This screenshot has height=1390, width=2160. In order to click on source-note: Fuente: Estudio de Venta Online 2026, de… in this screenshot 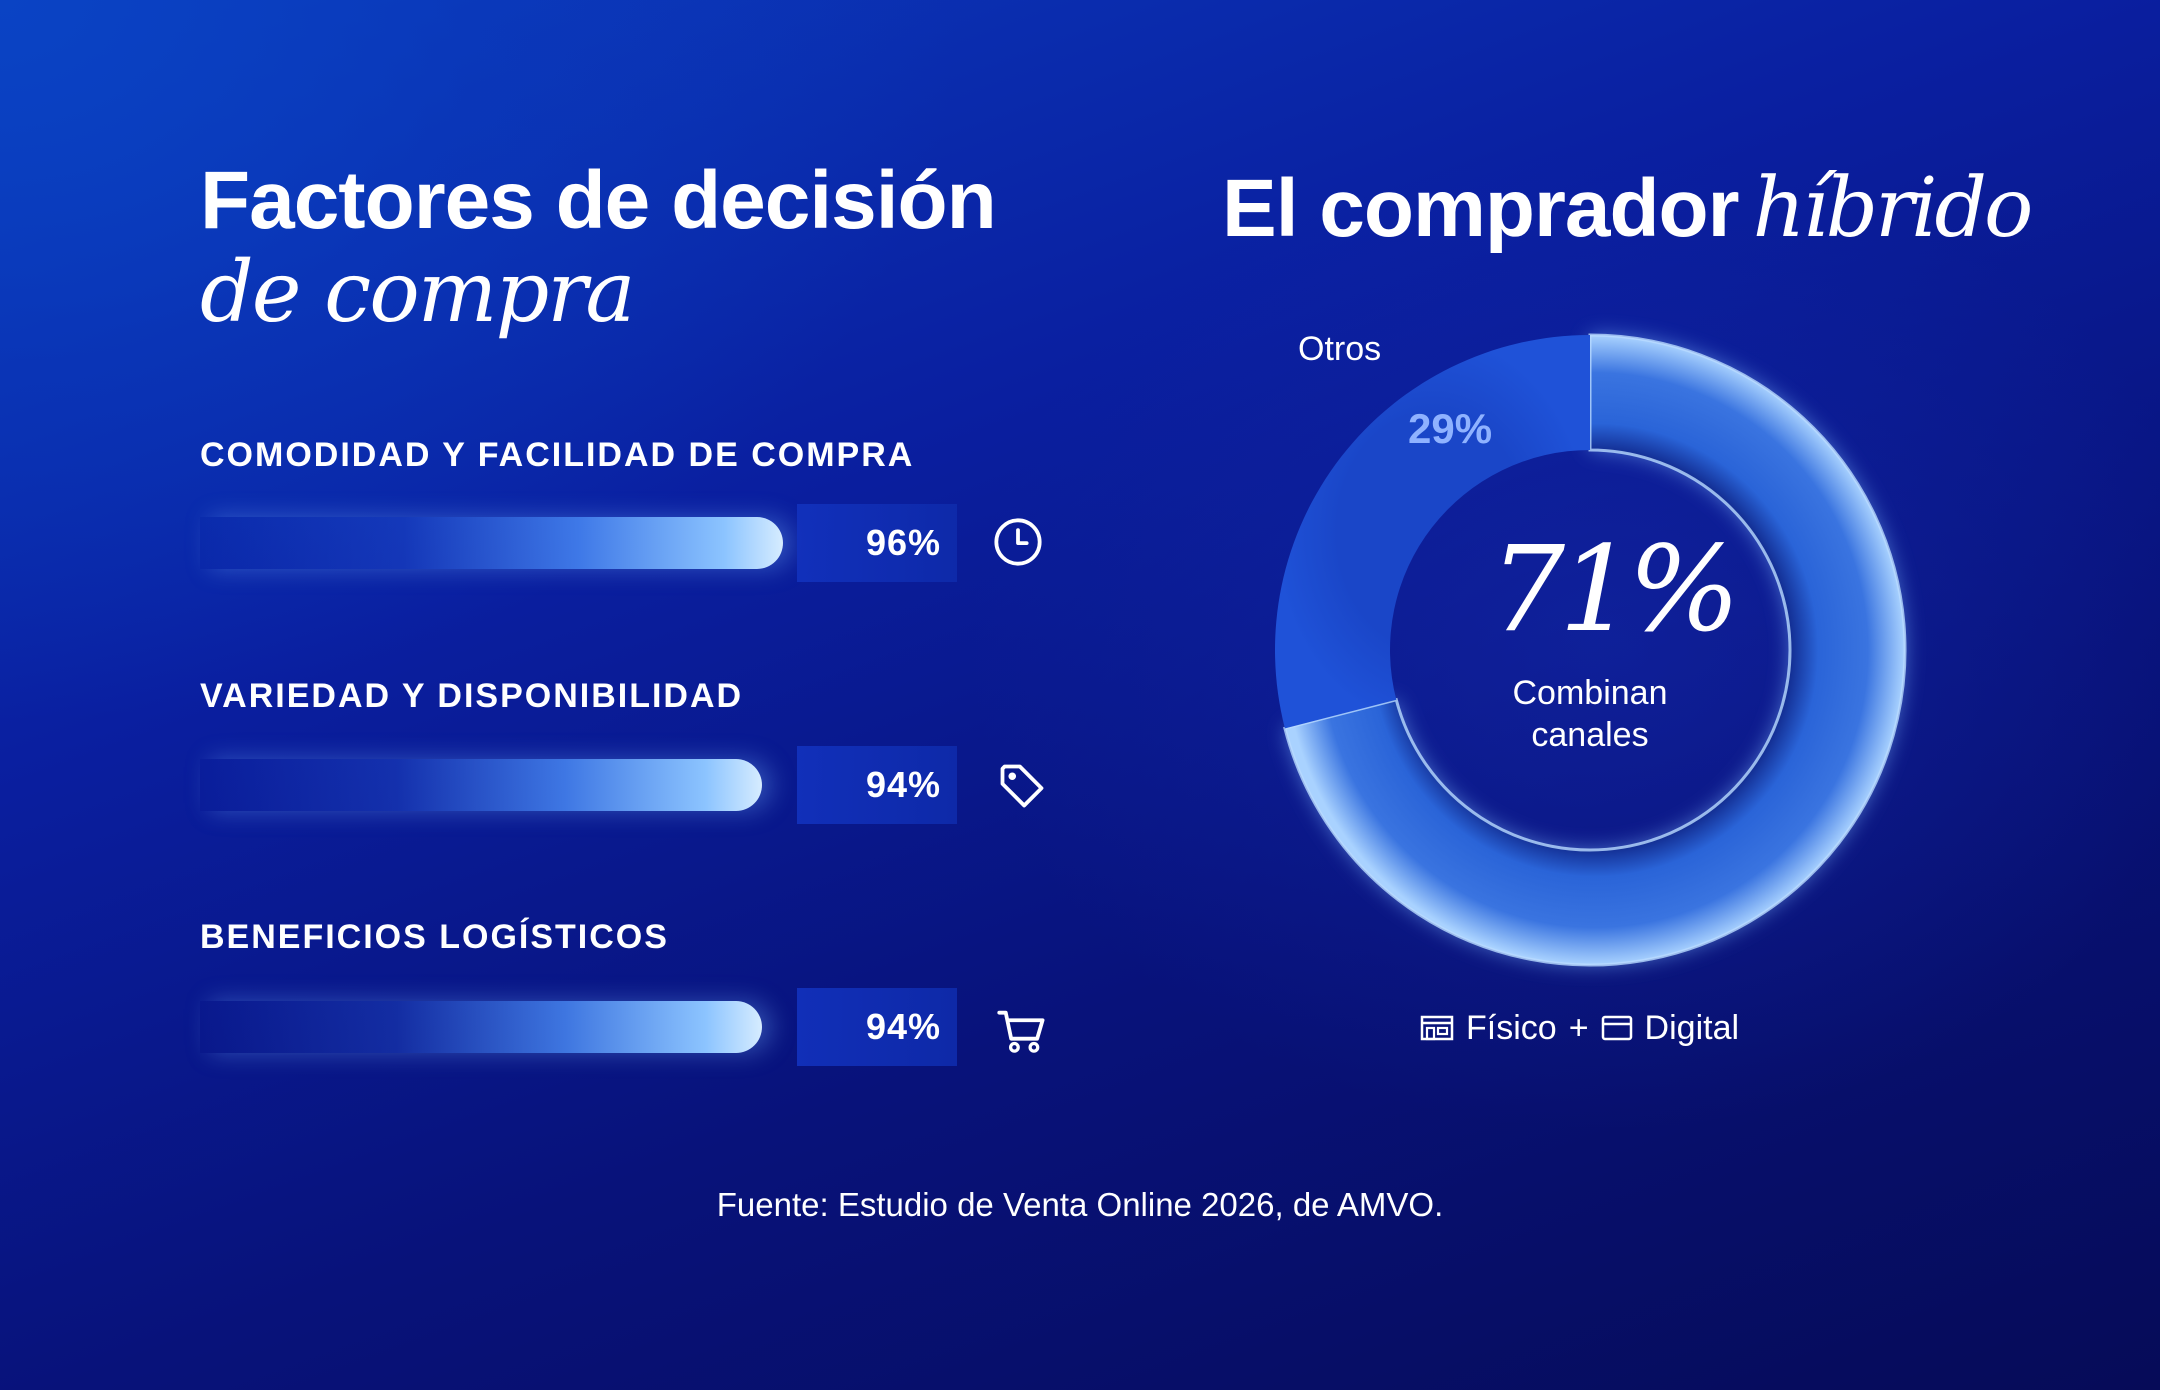, I will do `click(1080, 1204)`.